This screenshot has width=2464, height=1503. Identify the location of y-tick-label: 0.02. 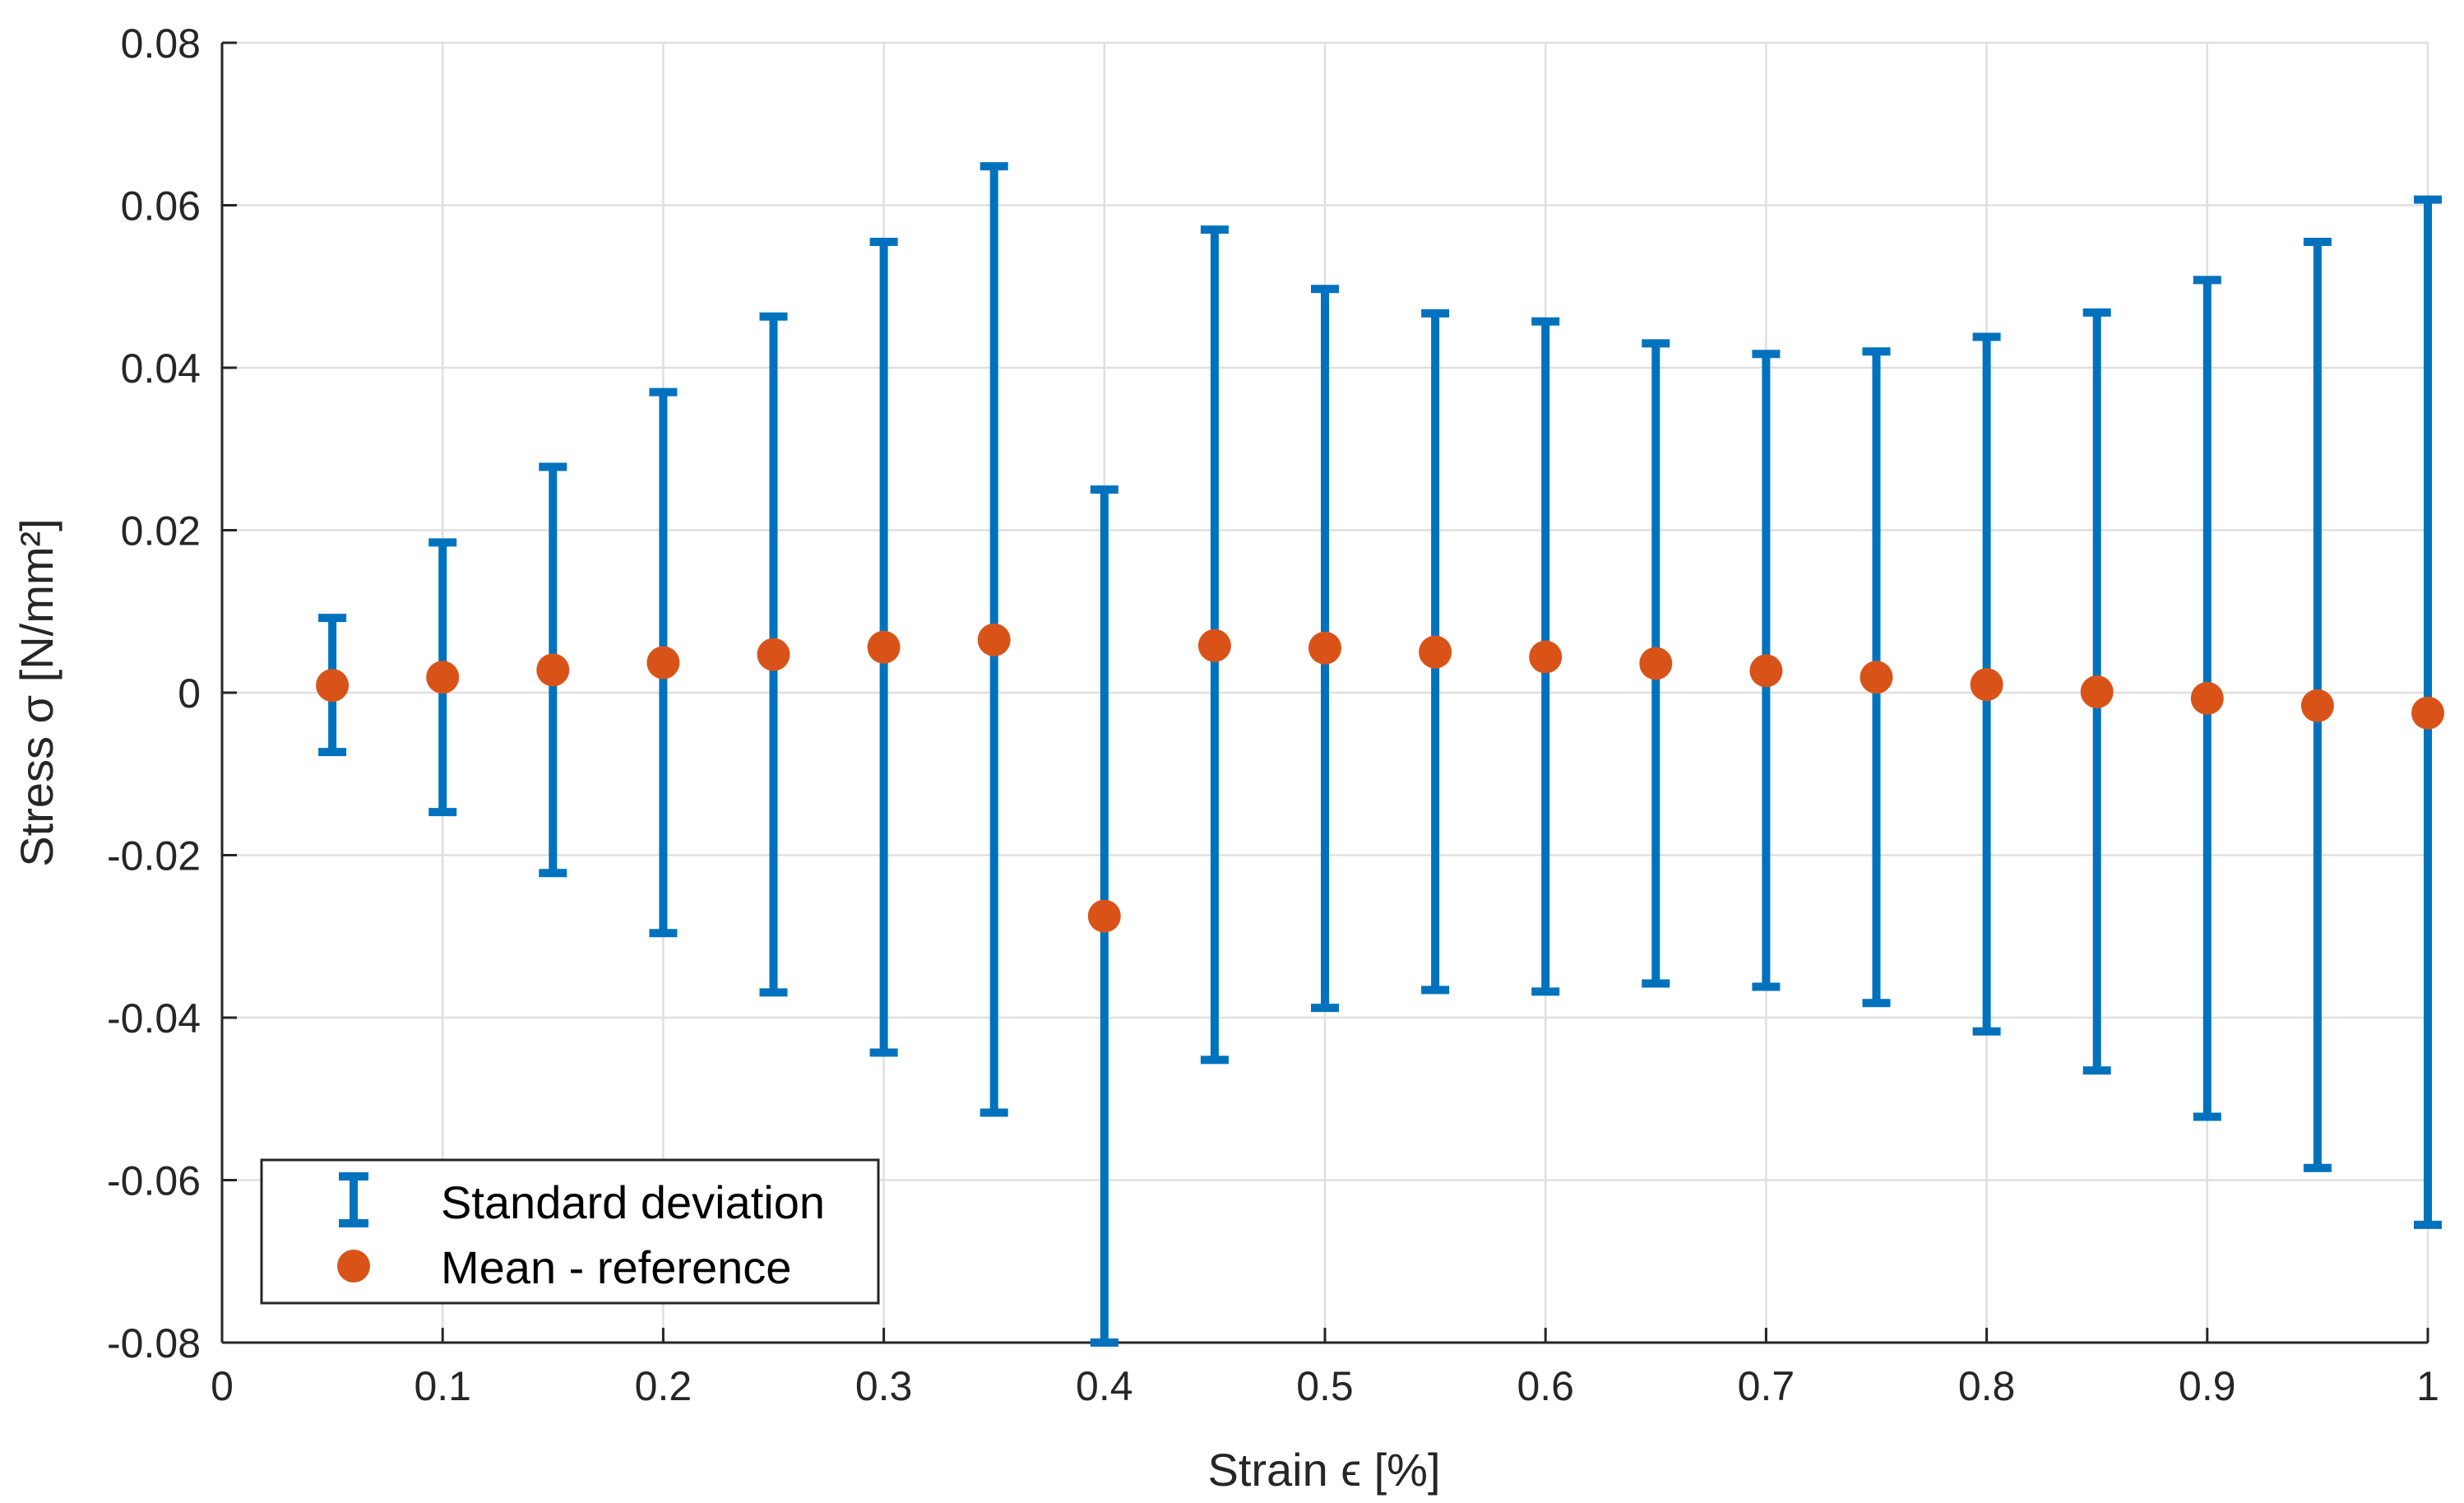
(161, 531).